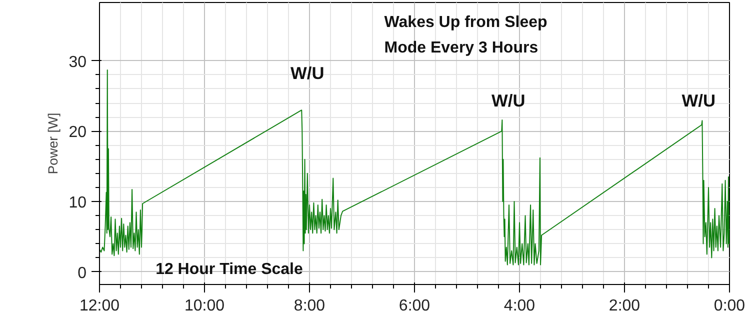  Describe the element at coordinates (310, 306) in the screenshot. I see `x-tick-label: 8:00` at that location.